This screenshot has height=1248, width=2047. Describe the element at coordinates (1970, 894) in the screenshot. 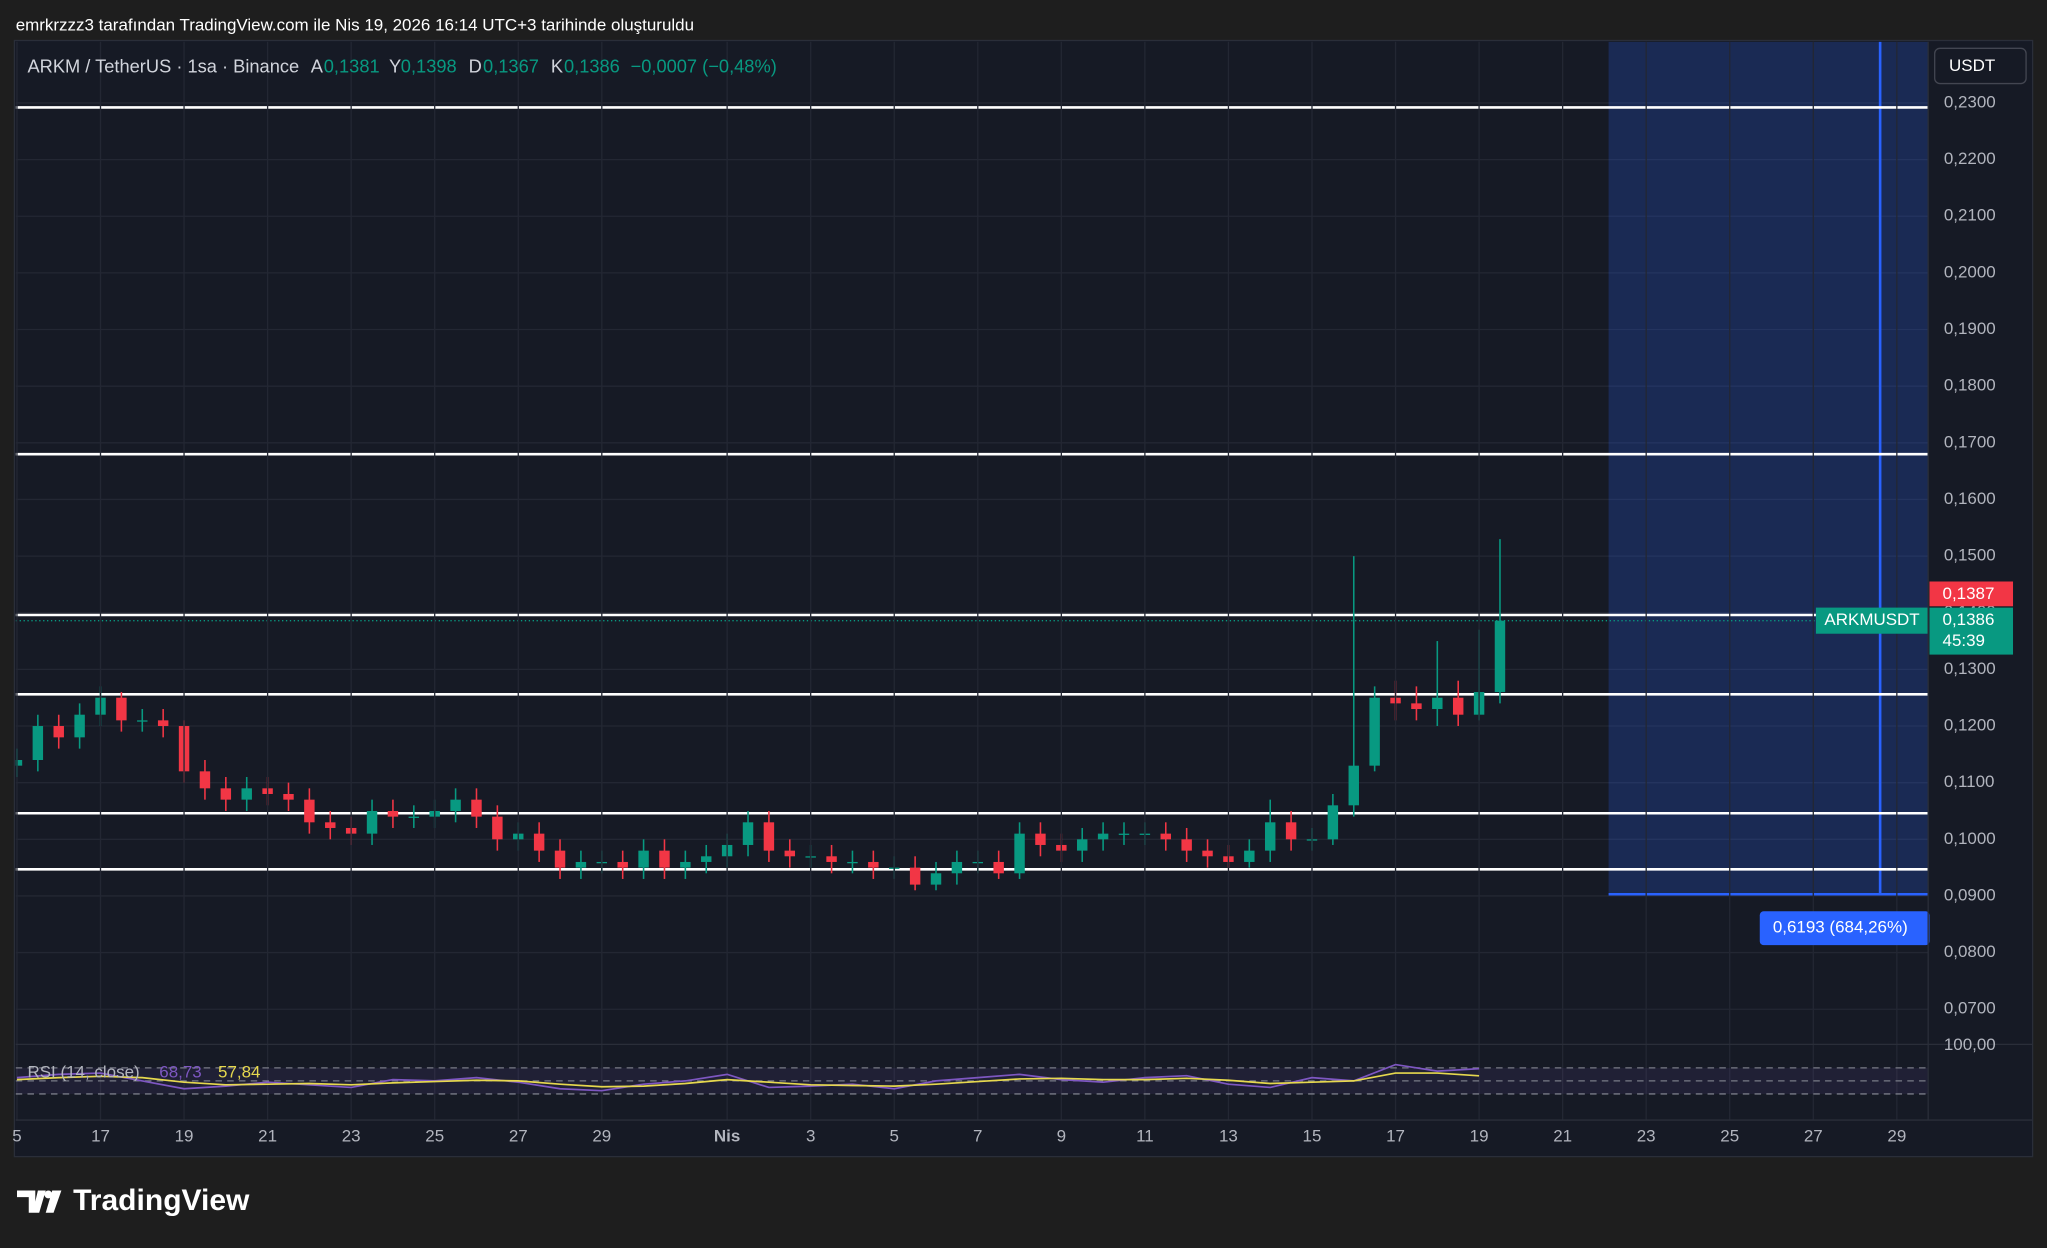

I see `y-tick-label: 0,0900` at that location.